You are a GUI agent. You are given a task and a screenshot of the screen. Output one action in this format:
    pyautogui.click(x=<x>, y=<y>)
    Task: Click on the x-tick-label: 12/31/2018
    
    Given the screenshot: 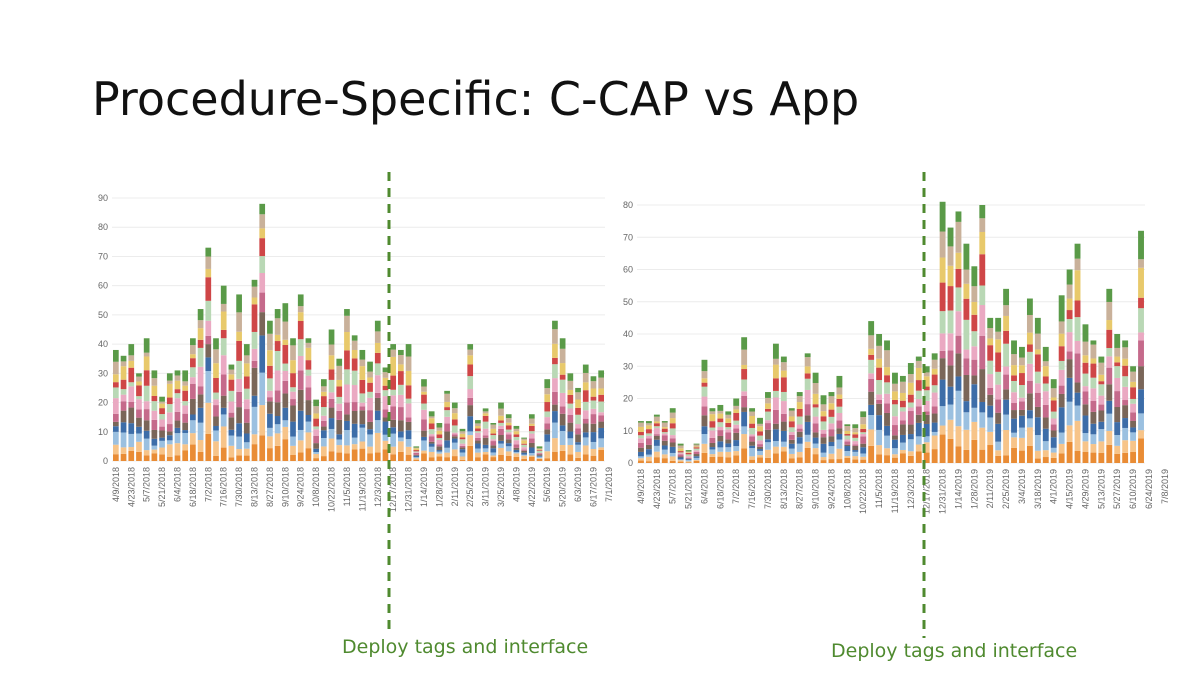 What is the action you would take?
    pyautogui.click(x=943, y=491)
    